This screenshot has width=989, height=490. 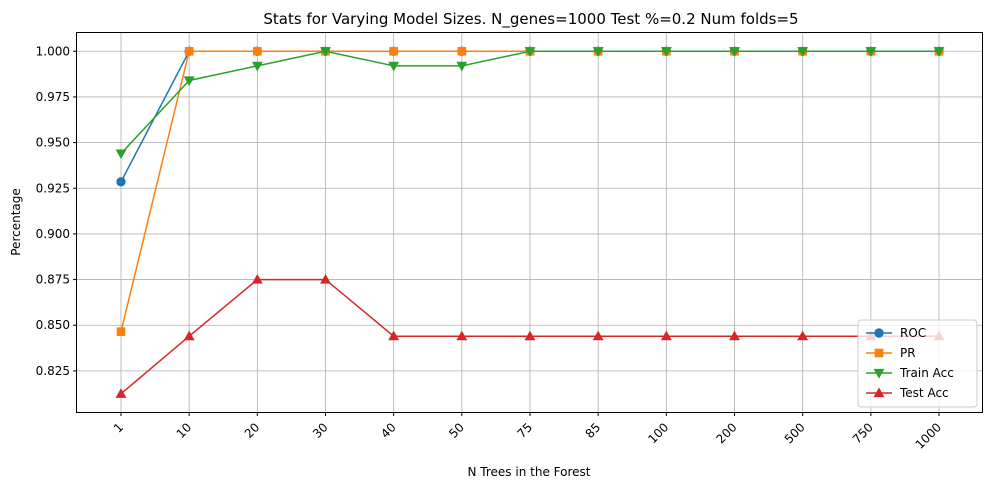 What do you see at coordinates (16, 222) in the screenshot?
I see `y-axis-label: Percentage` at bounding box center [16, 222].